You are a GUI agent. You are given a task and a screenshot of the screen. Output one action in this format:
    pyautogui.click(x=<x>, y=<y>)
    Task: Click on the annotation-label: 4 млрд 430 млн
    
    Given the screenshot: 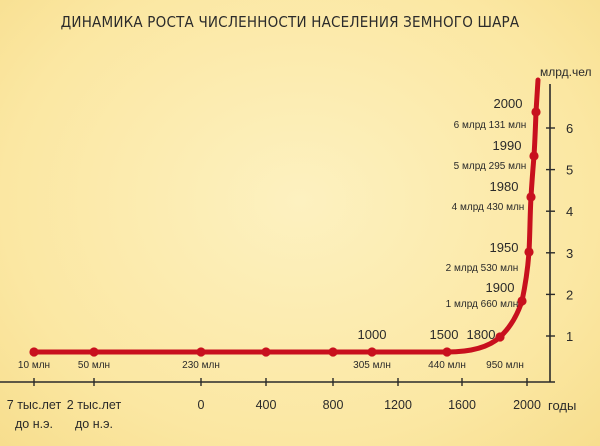 What is the action you would take?
    pyautogui.click(x=488, y=207)
    